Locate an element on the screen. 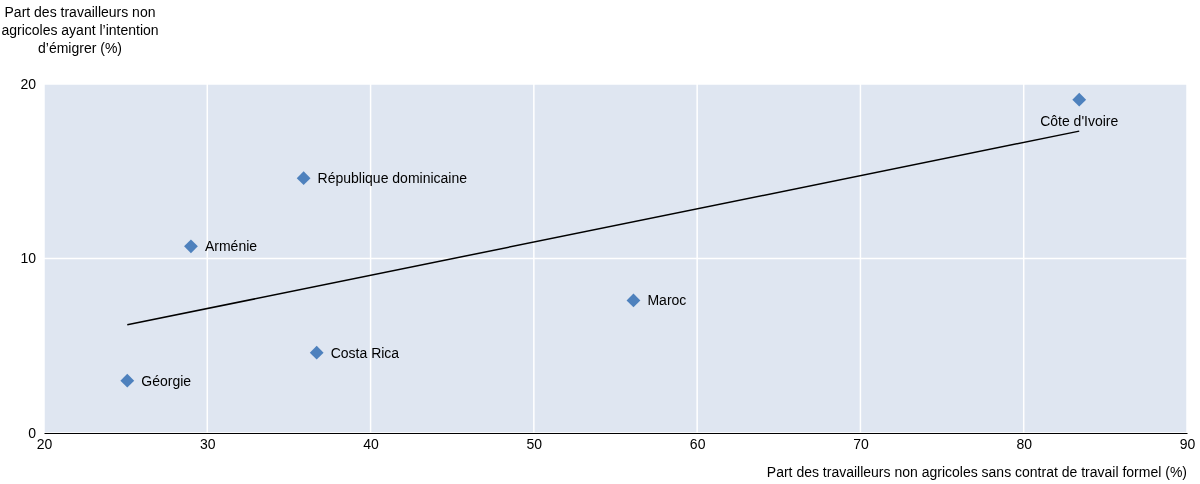 The image size is (1200, 484). x-tick-label: 20 is located at coordinates (44, 443).